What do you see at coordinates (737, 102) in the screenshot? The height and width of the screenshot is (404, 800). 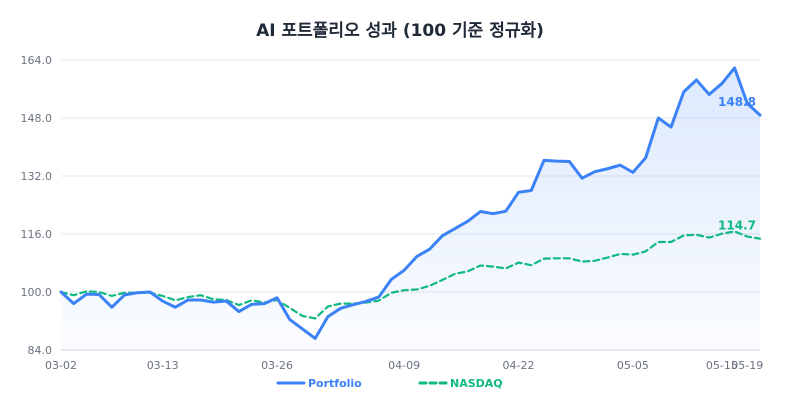 I see `end-value-label-portfolio: 148.8` at bounding box center [737, 102].